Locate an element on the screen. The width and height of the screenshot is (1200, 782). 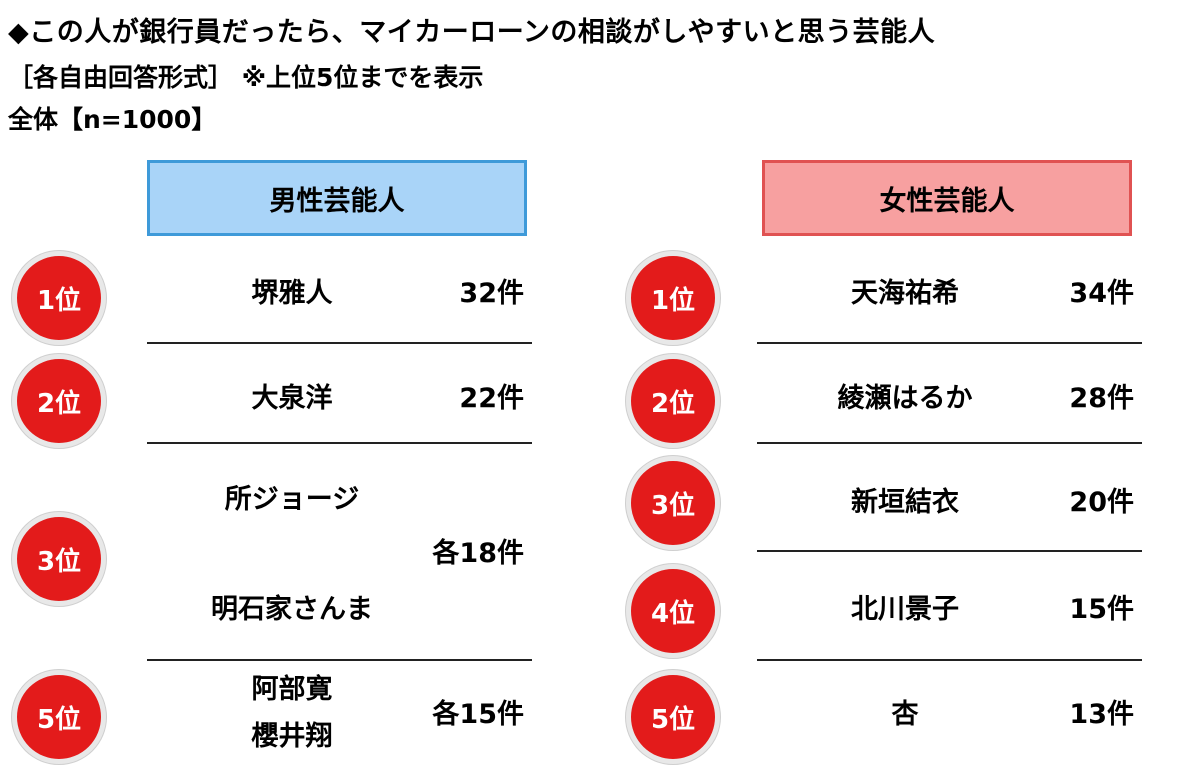
celebrity-name: 新垣結衣 is located at coordinates (905, 502).